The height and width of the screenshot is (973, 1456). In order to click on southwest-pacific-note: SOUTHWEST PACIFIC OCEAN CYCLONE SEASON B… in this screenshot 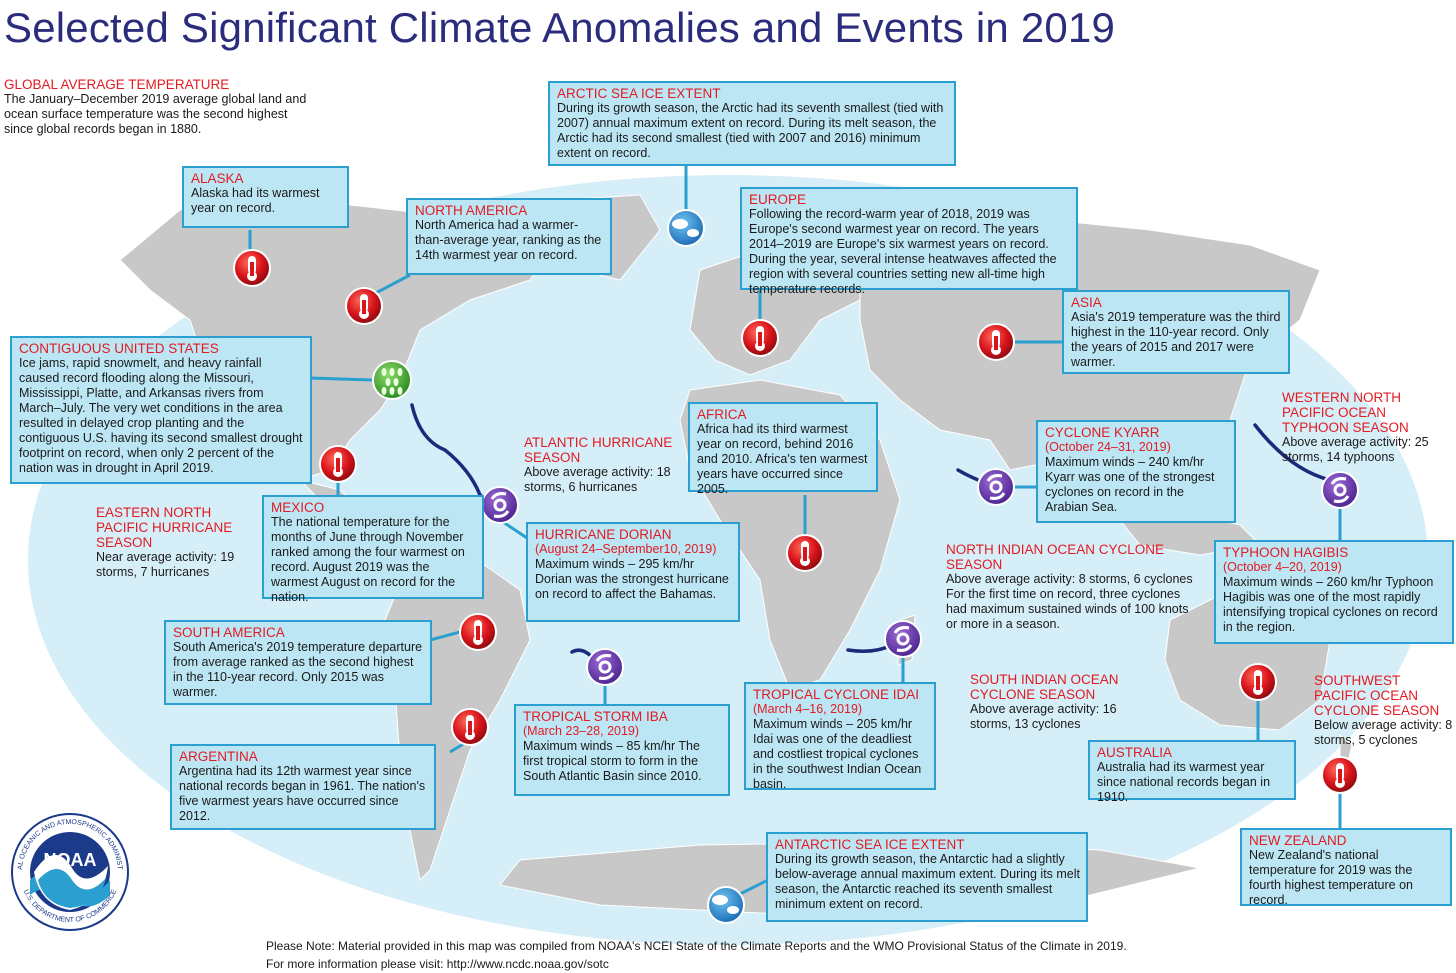, I will do `click(1383, 710)`.